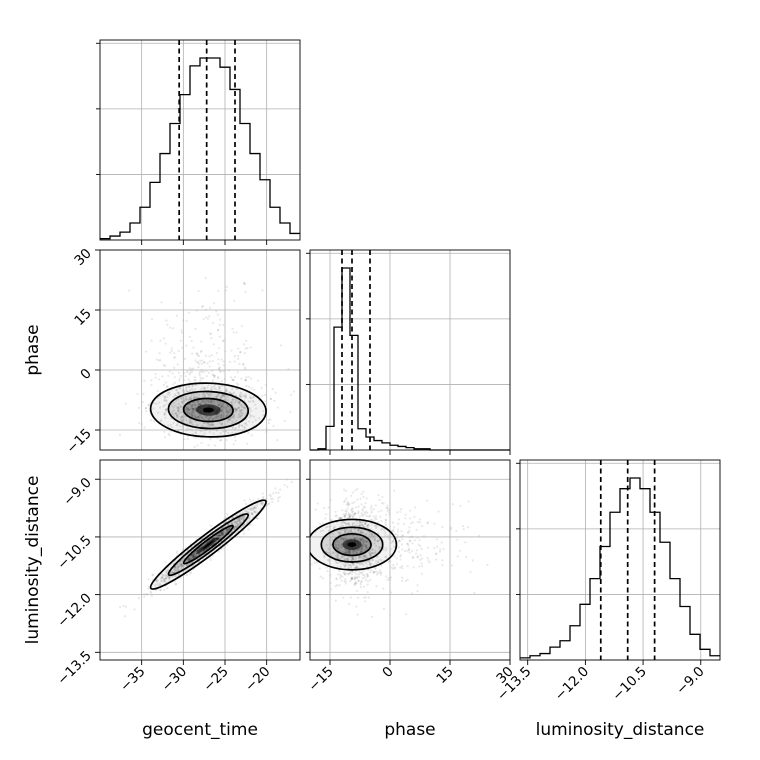  Describe the element at coordinates (629, 684) in the screenshot. I see `x-tick-label-luminosity_distance: −10.5` at that location.